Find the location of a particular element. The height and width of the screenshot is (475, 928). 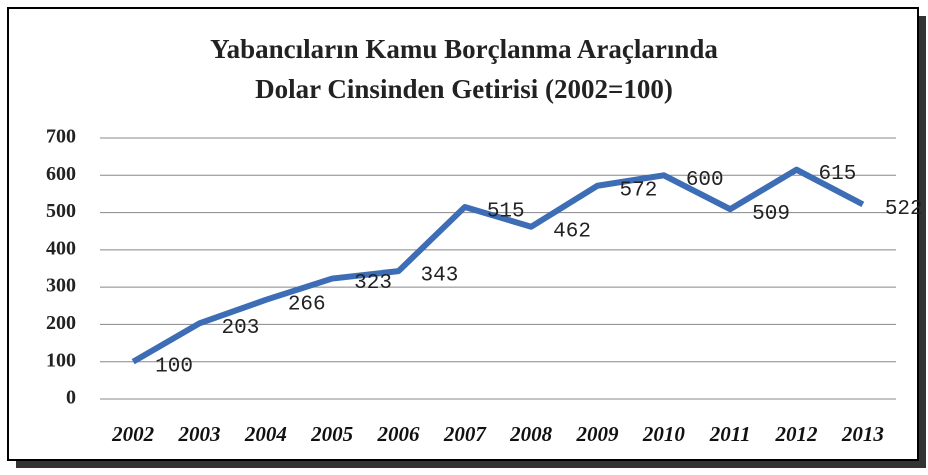

y-tick-label: 600 is located at coordinates (61, 174).